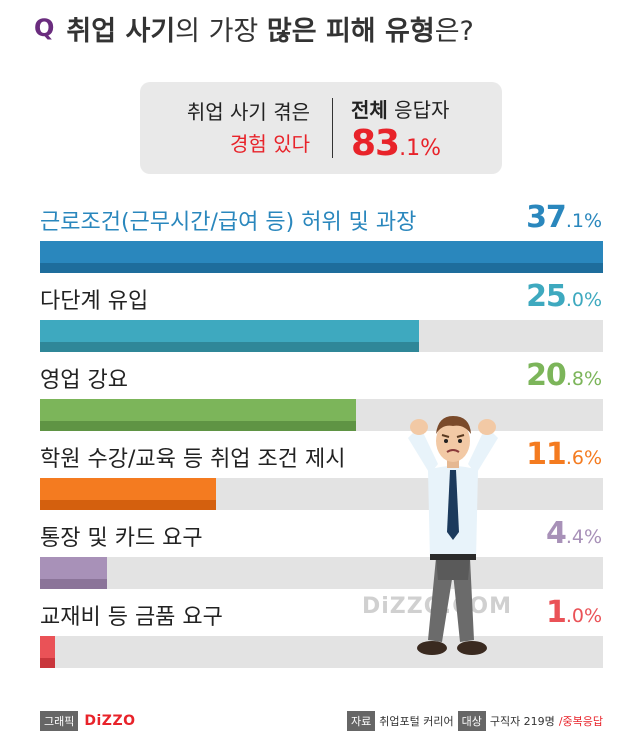  I want to click on bar-value-label: 25.0%, so click(564, 296).